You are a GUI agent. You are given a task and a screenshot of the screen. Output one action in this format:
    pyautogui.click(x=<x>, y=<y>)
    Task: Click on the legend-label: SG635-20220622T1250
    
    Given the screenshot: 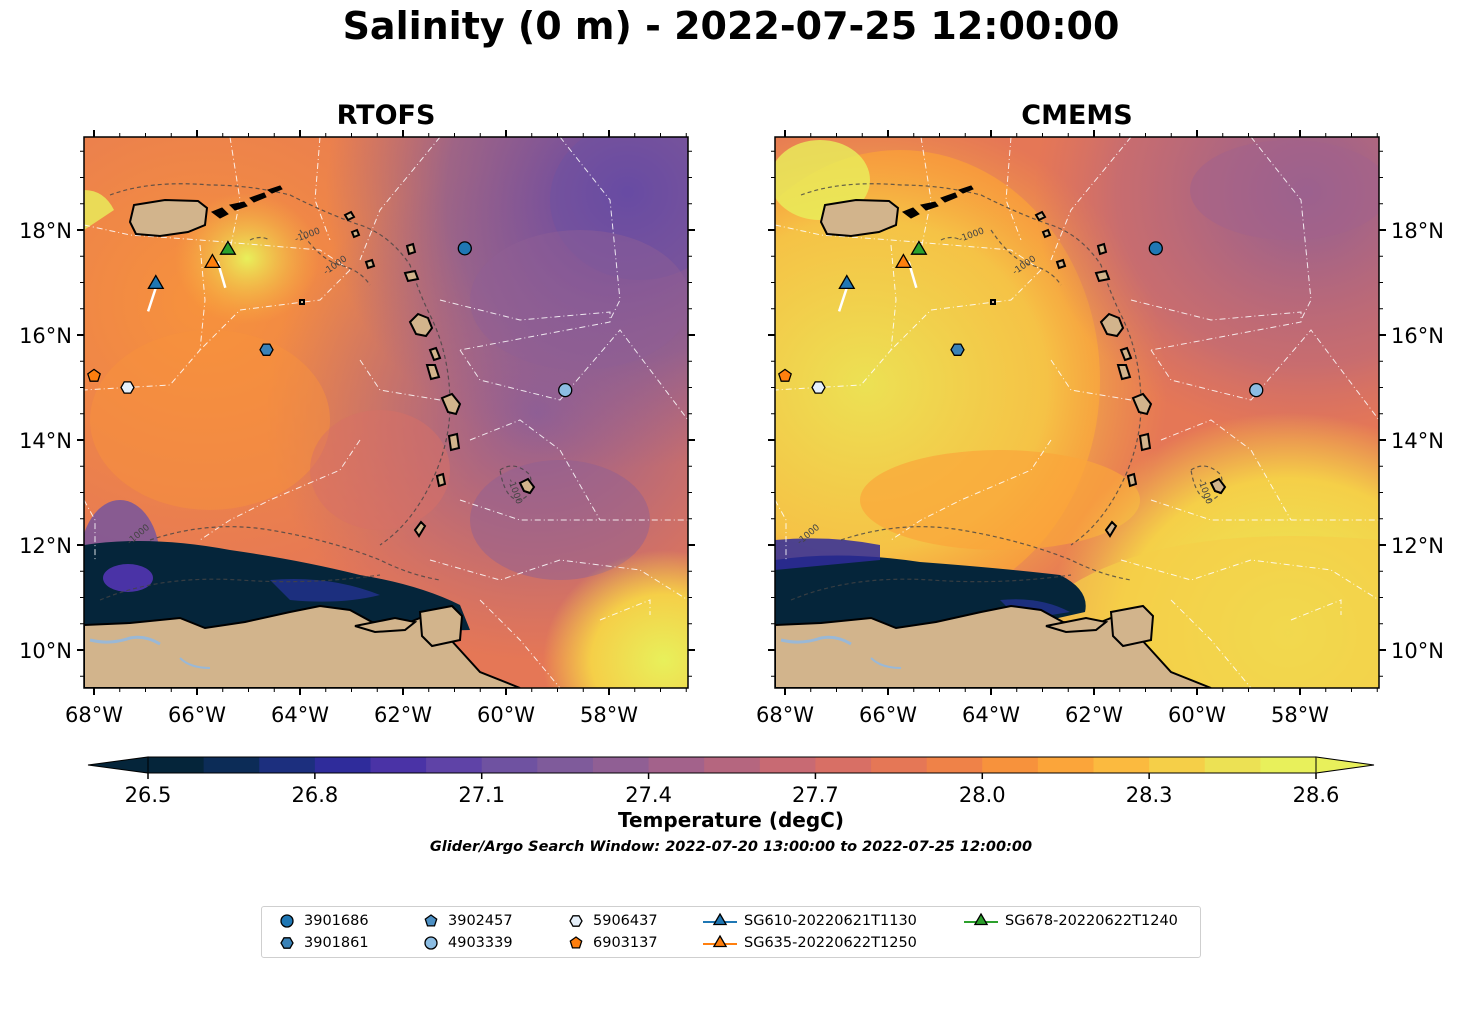 What is the action you would take?
    pyautogui.click(x=830, y=943)
    